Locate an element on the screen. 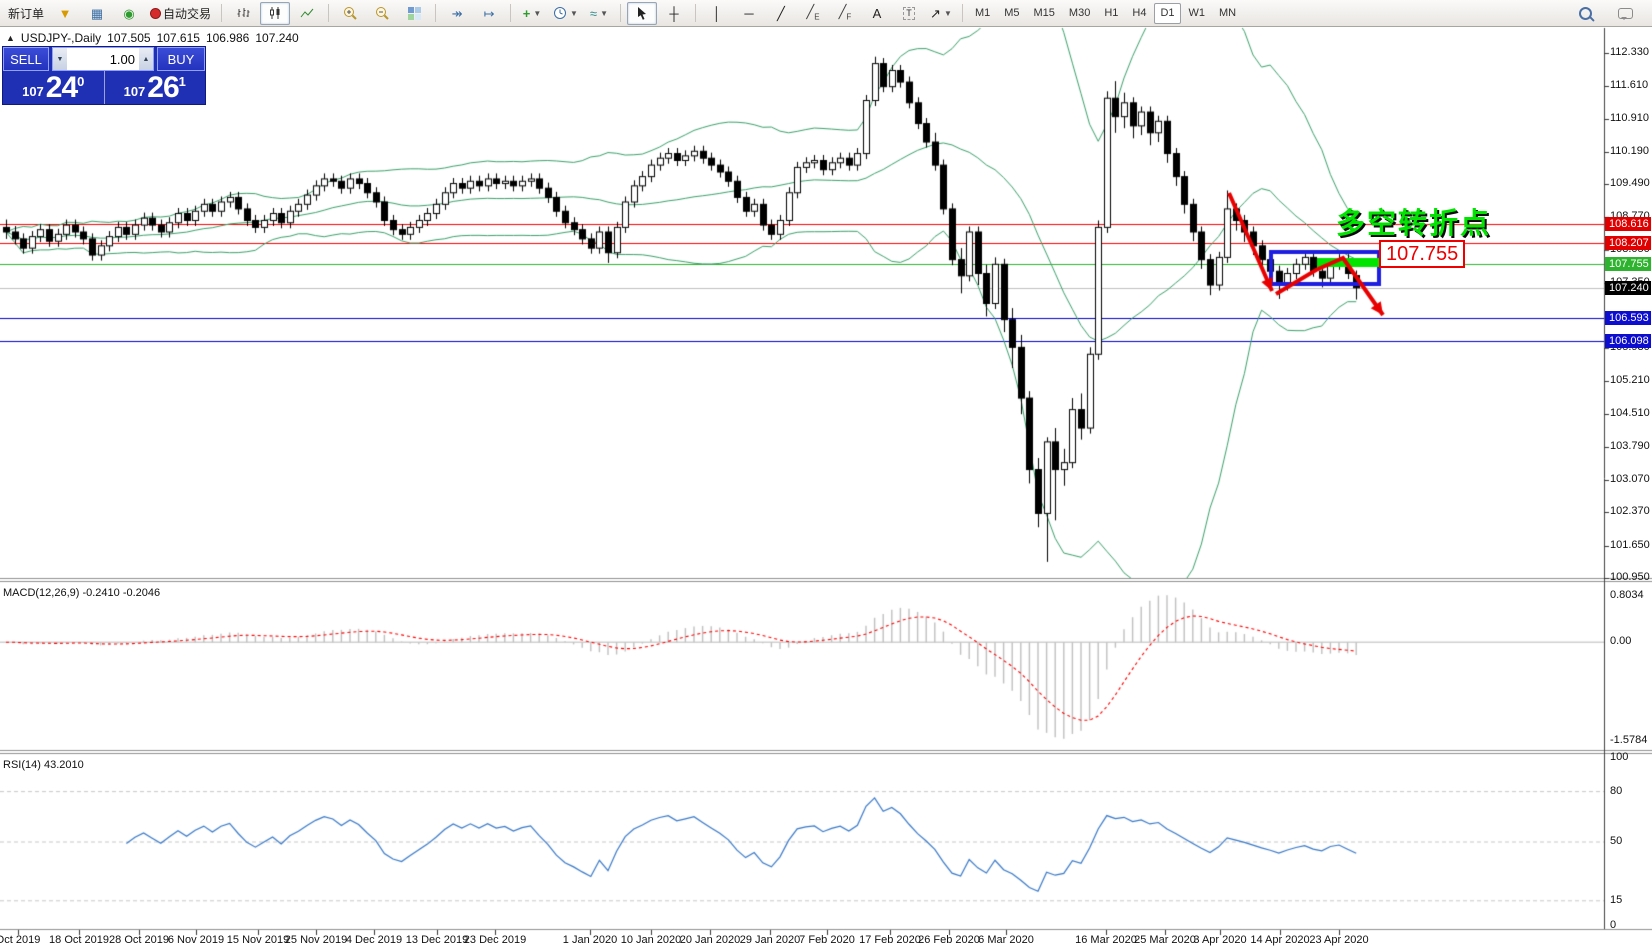  zoom-in-icon is located at coordinates (350, 13).